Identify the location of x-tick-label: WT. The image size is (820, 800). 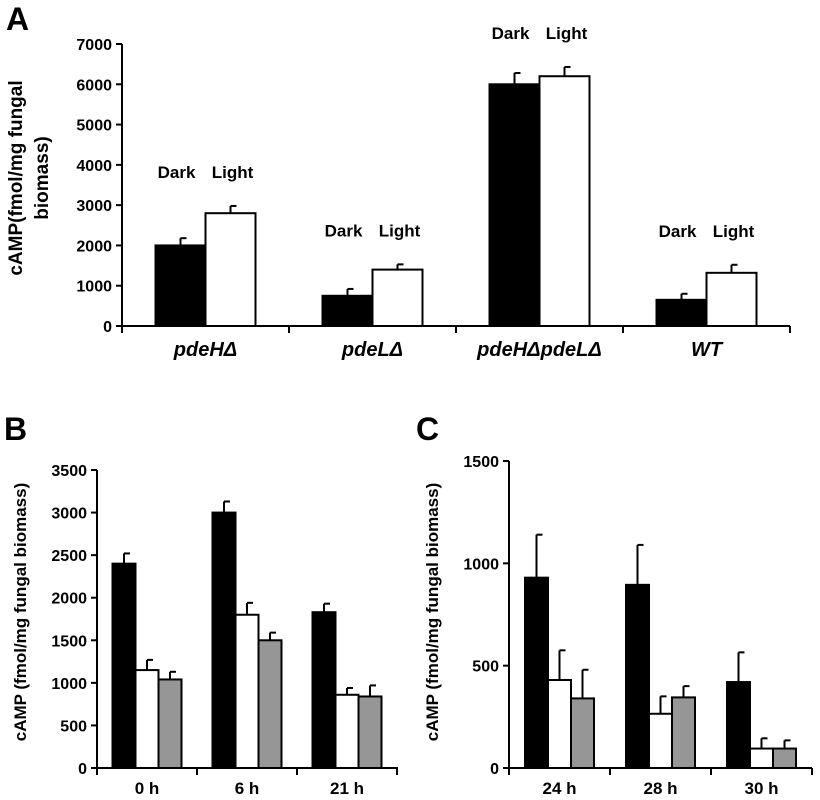
(707, 350).